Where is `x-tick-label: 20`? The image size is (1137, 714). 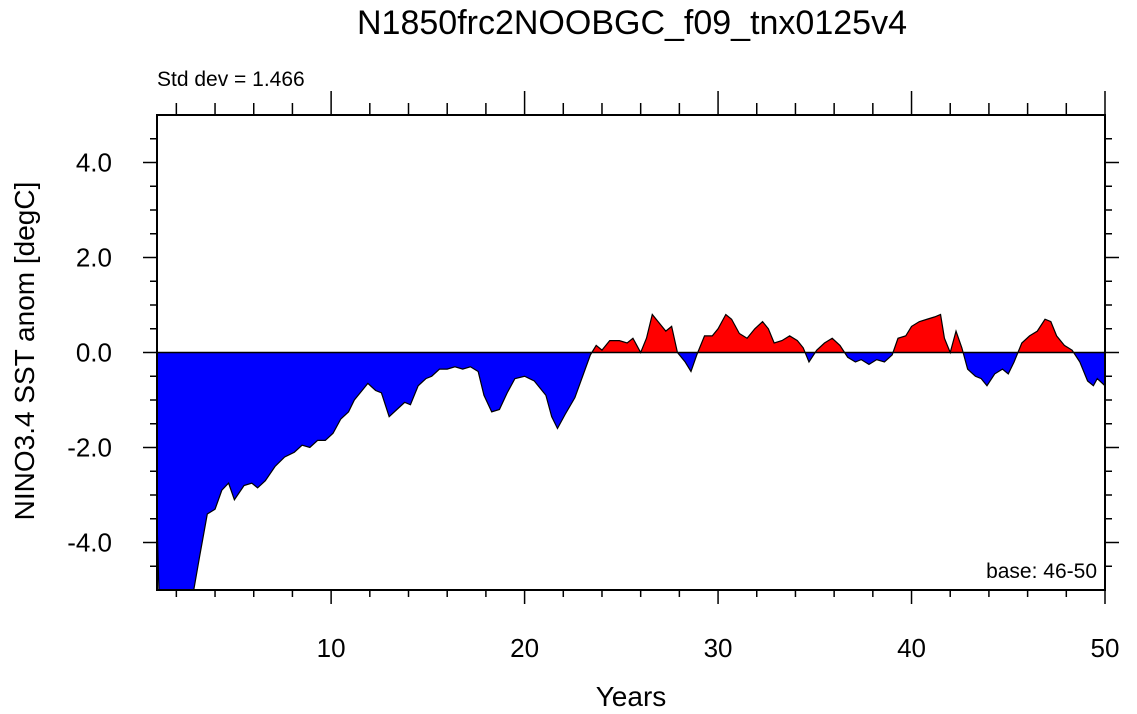 x-tick-label: 20 is located at coordinates (524, 648).